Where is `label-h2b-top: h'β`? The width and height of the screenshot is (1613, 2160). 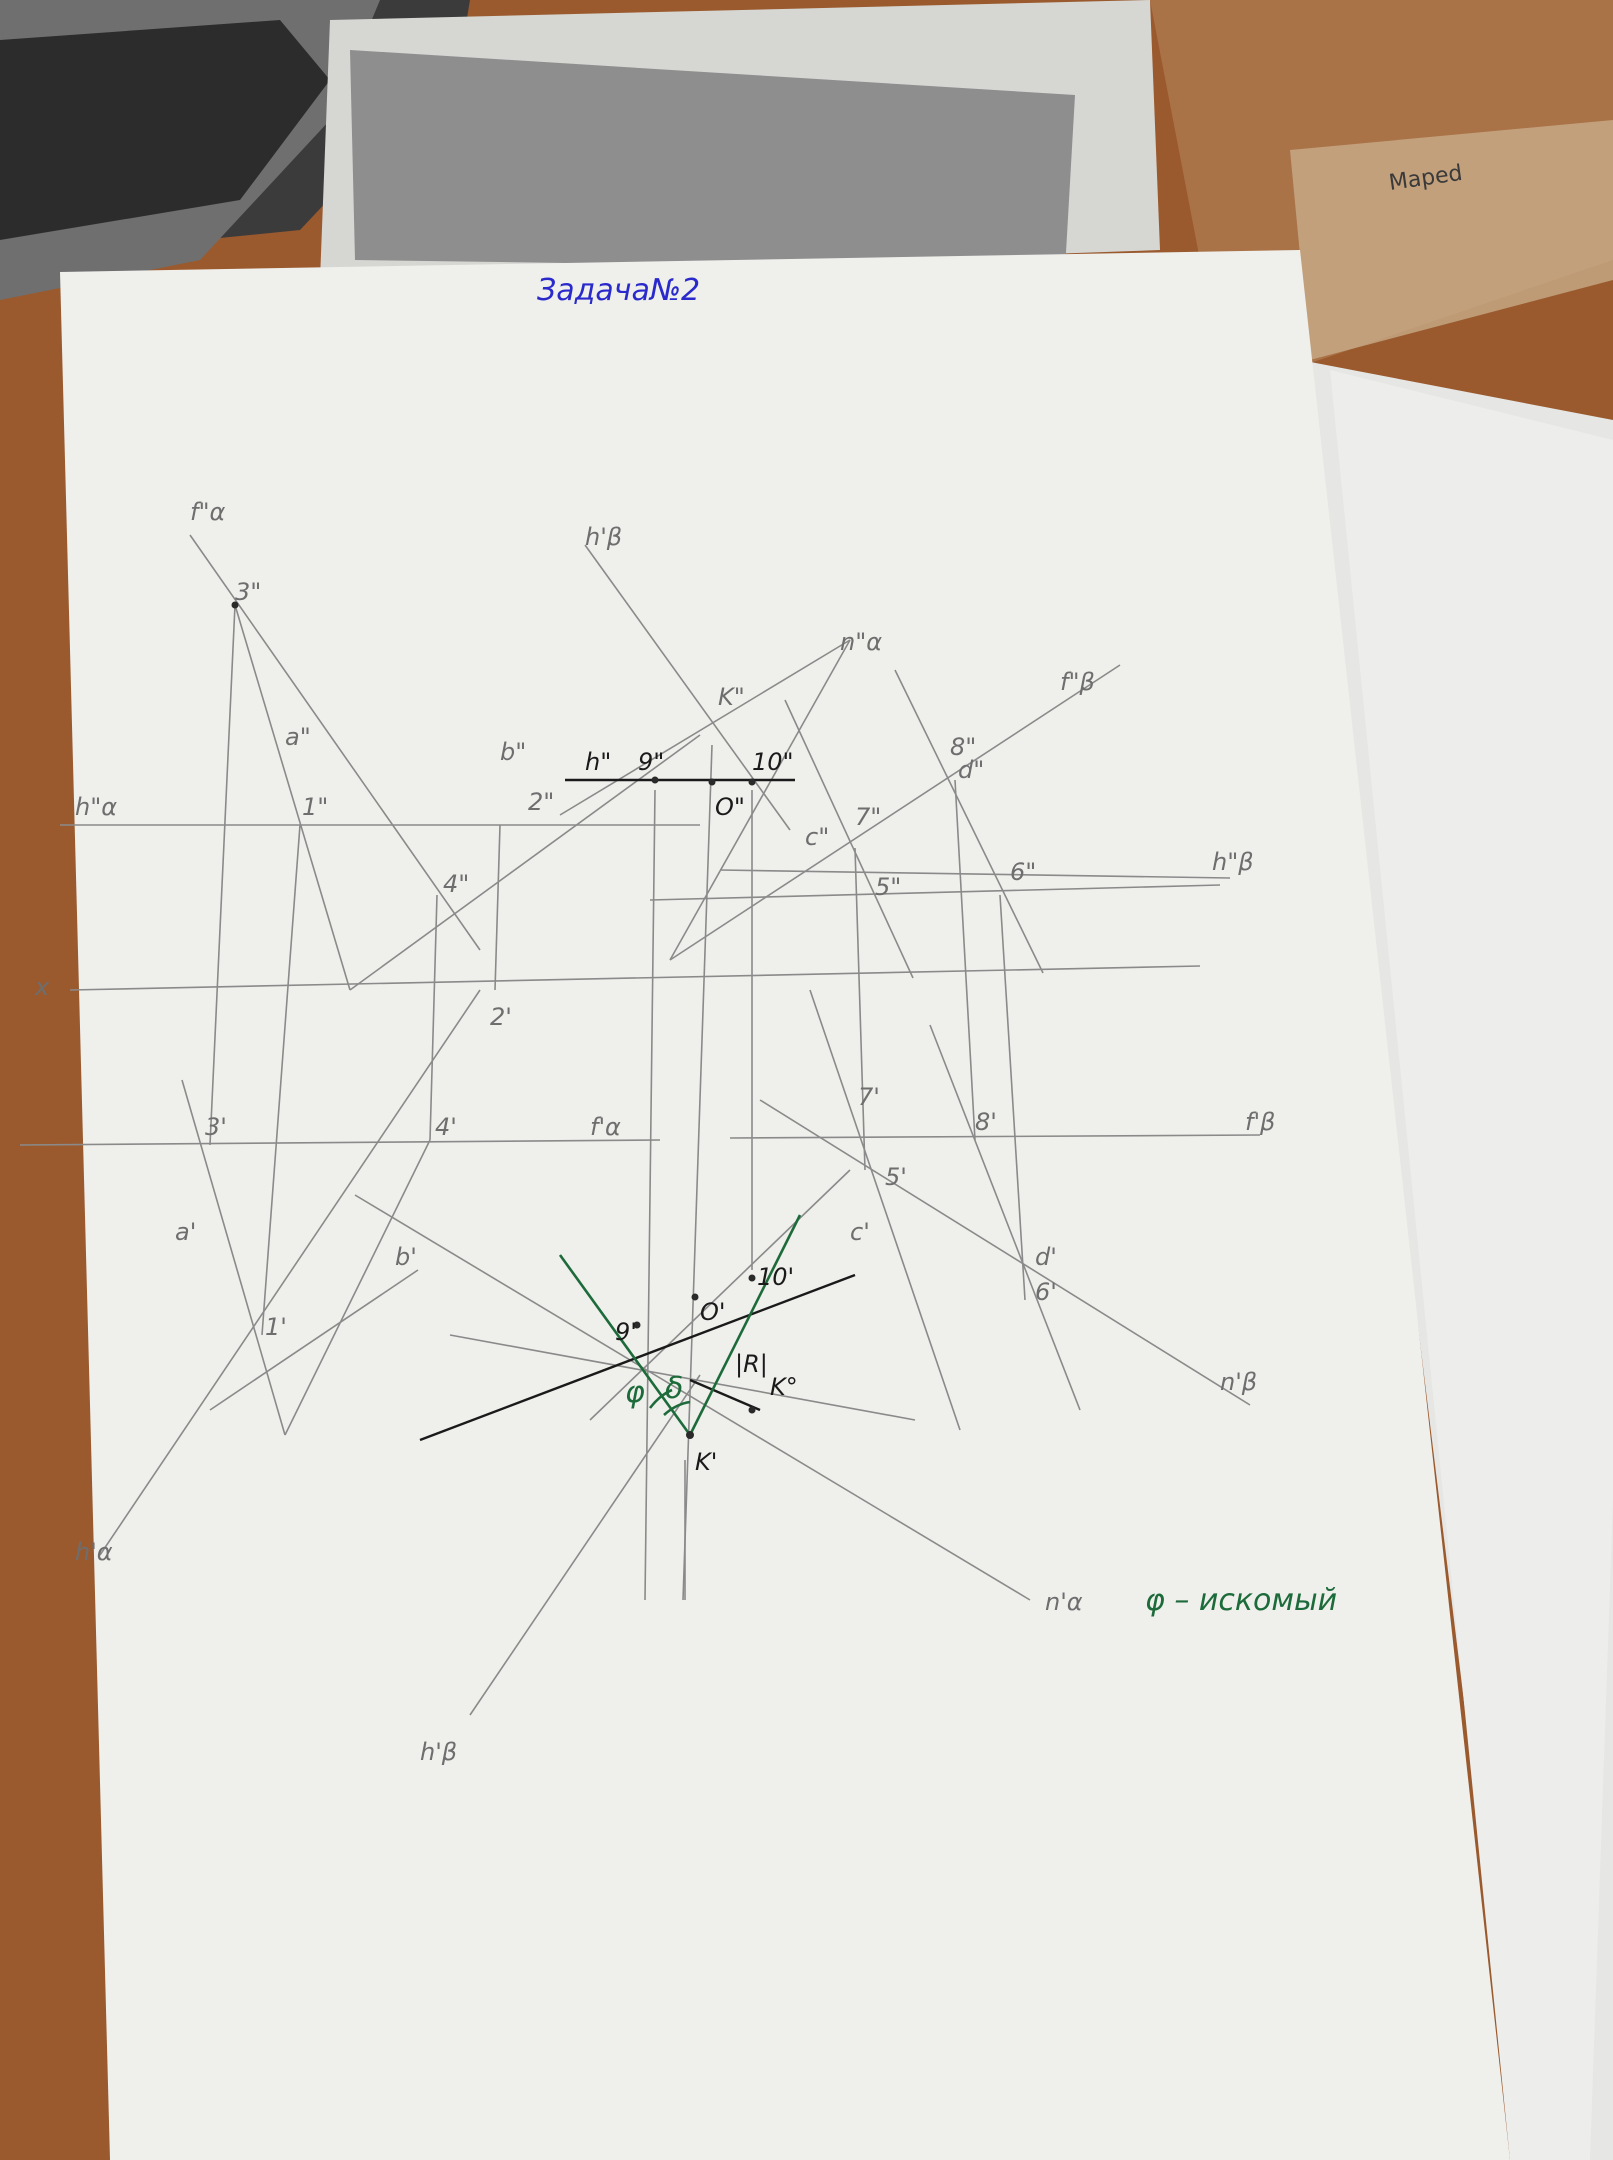 label-h2b-top: h'β is located at coordinates (603, 537).